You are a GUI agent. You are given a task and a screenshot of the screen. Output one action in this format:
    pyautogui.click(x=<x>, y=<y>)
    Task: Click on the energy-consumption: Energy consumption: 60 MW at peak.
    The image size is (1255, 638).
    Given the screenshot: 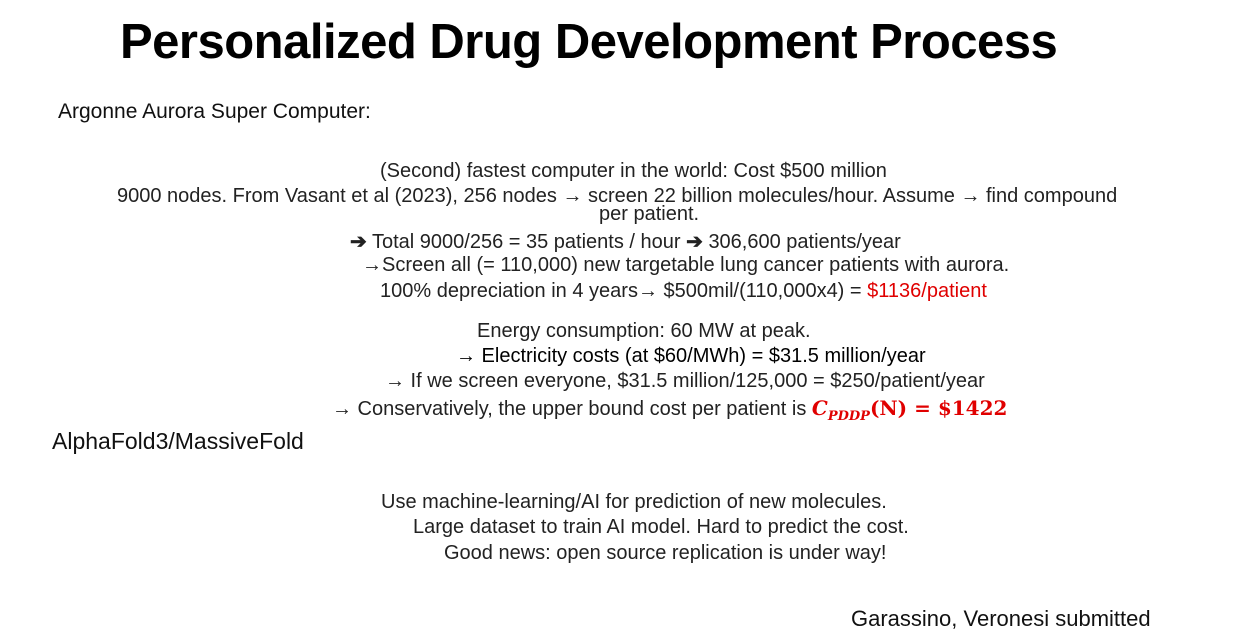 What is the action you would take?
    pyautogui.click(x=644, y=331)
    